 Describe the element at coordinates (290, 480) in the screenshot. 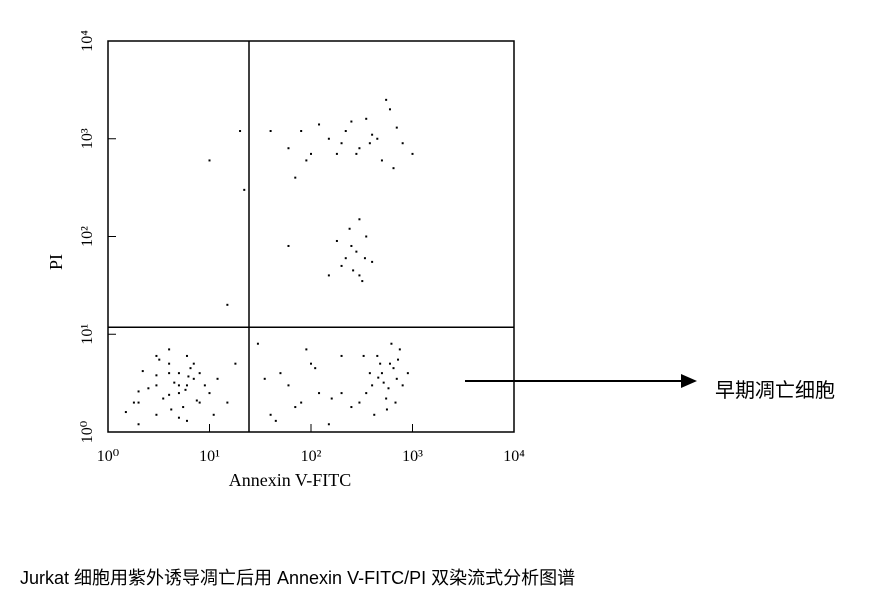

I see `x-axis-label: Annexin V-FITC` at that location.